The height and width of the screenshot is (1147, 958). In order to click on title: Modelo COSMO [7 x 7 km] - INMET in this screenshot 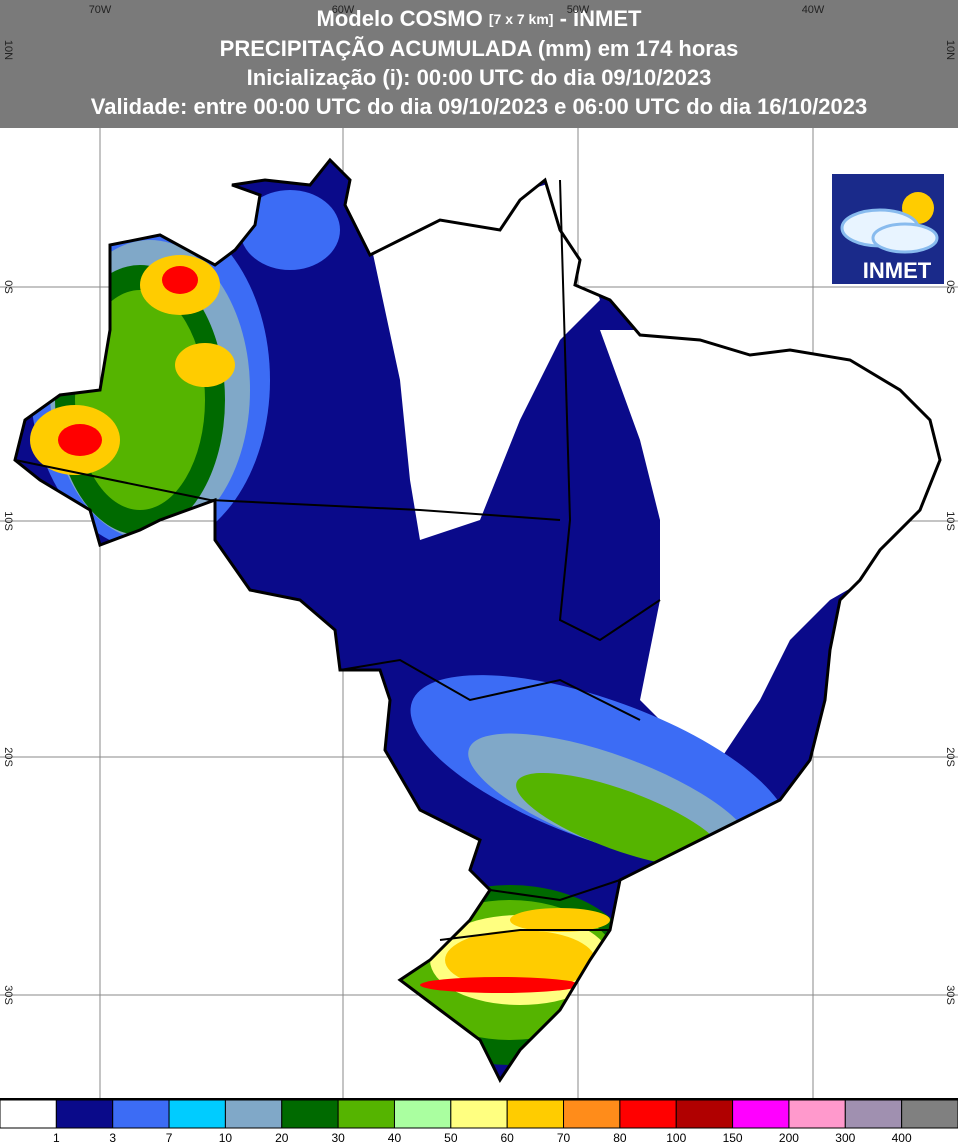, I will do `click(480, 18)`.